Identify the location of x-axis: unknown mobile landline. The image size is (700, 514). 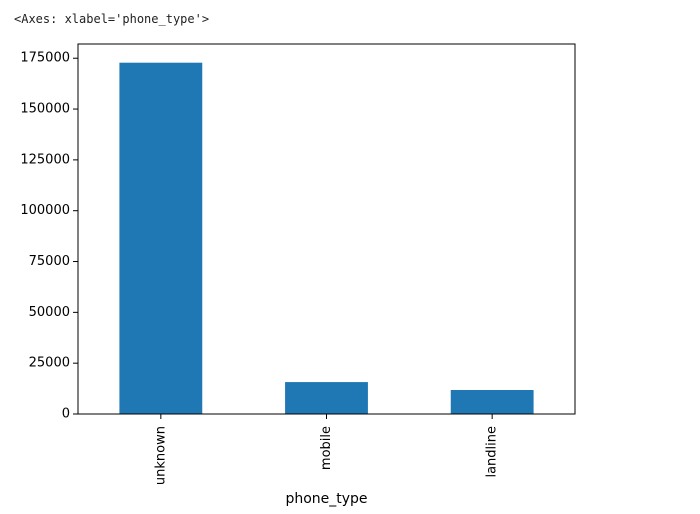
(326, 449).